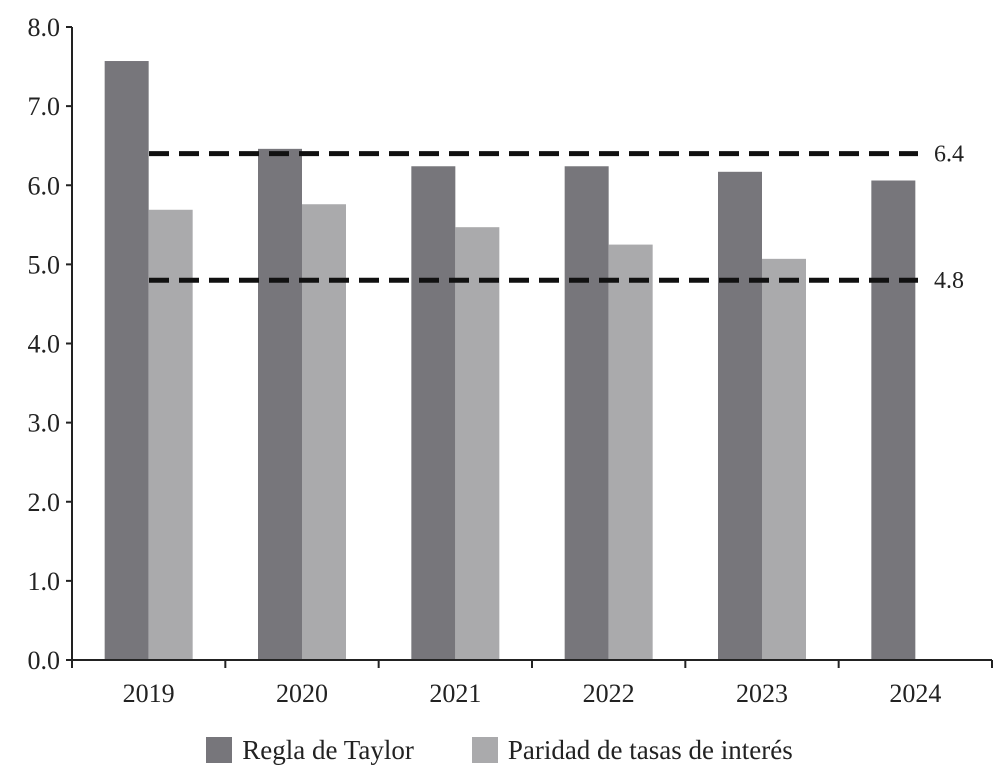  I want to click on y-tick-label-2: 2.0, so click(44, 502).